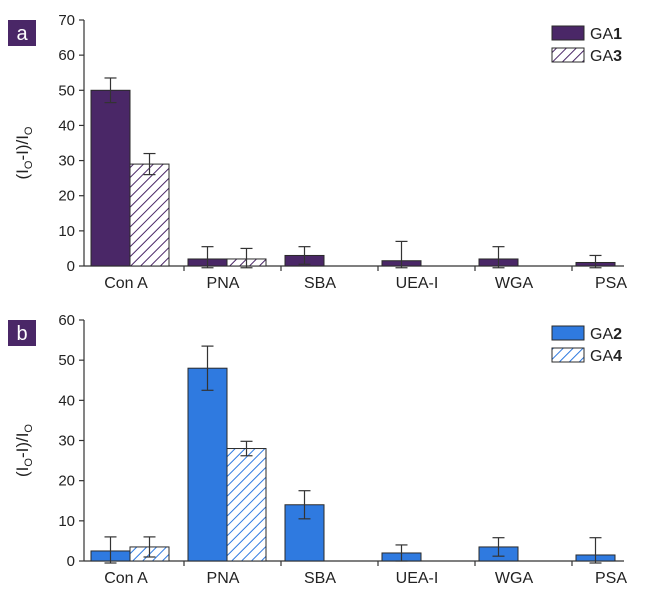 This screenshot has width=656, height=592. I want to click on legend-swatch-GA4, so click(568, 355).